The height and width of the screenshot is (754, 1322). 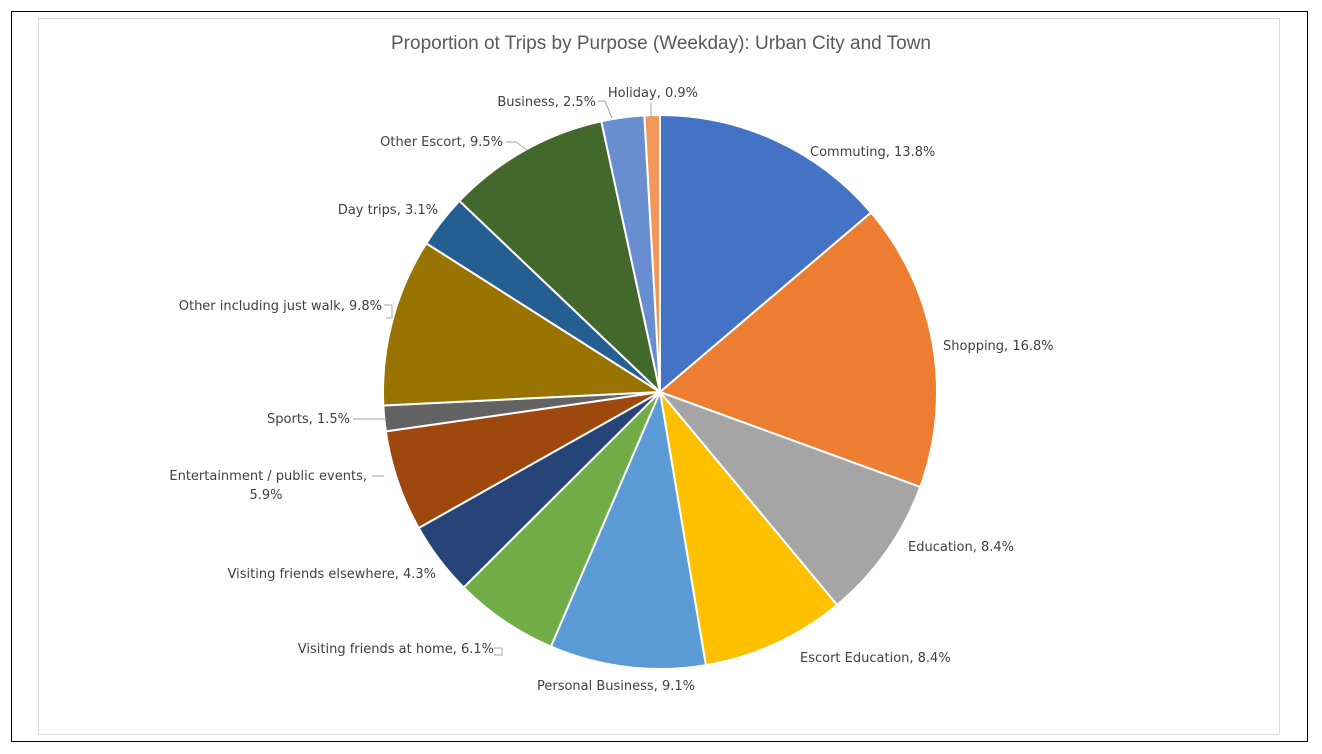 What do you see at coordinates (616, 686) in the screenshot?
I see `slice-label: Personal Business, 9.1%` at bounding box center [616, 686].